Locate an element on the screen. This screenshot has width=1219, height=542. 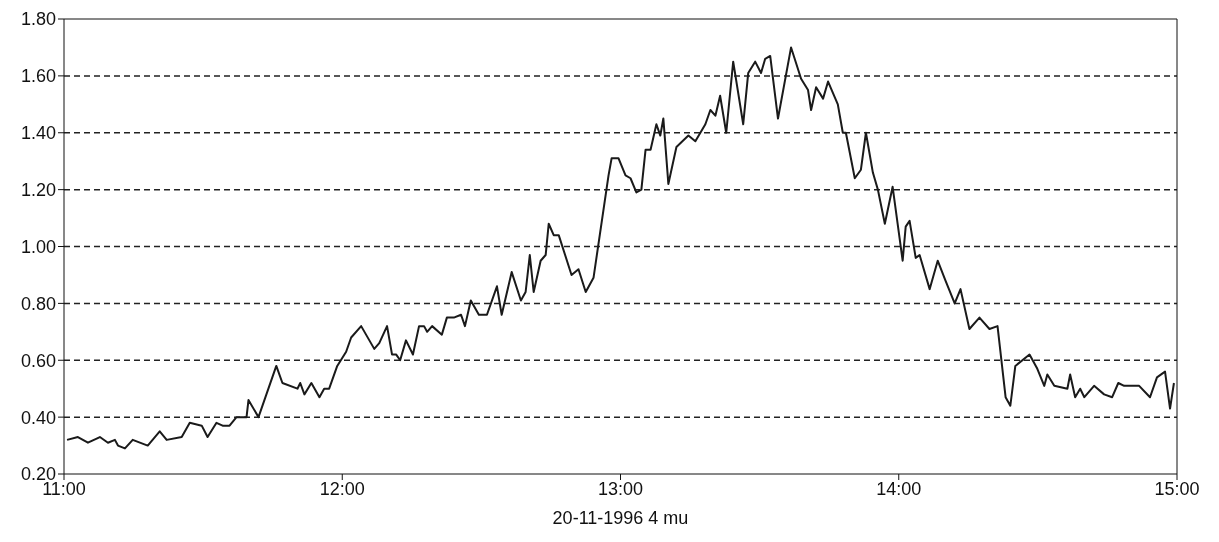
y-tick-label: 0.40 is located at coordinates (38, 417).